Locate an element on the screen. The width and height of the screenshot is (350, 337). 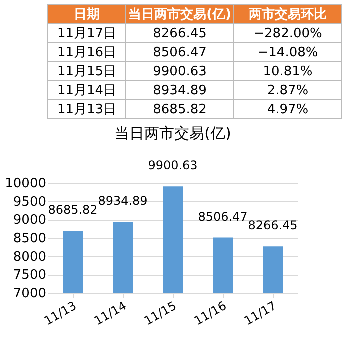
text: 9900.63 is located at coordinates (180, 72).